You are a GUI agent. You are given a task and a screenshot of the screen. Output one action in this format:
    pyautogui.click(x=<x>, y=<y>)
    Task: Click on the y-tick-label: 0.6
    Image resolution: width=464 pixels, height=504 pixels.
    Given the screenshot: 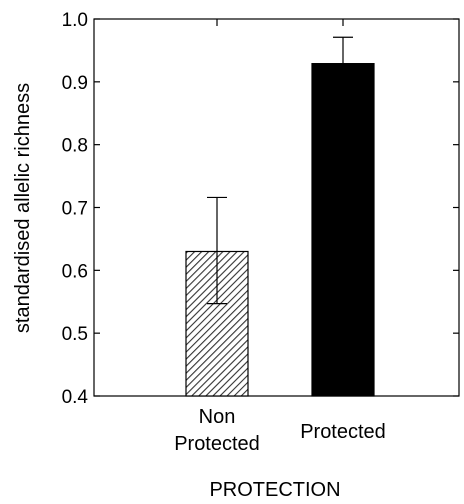 What is the action you would take?
    pyautogui.click(x=75, y=271)
    